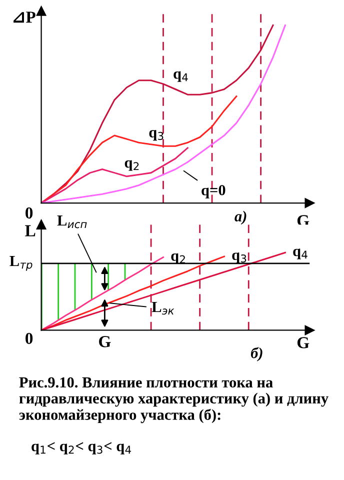  What do you see at coordinates (303, 342) in the screenshot?
I see `x-axis-title: G` at bounding box center [303, 342].